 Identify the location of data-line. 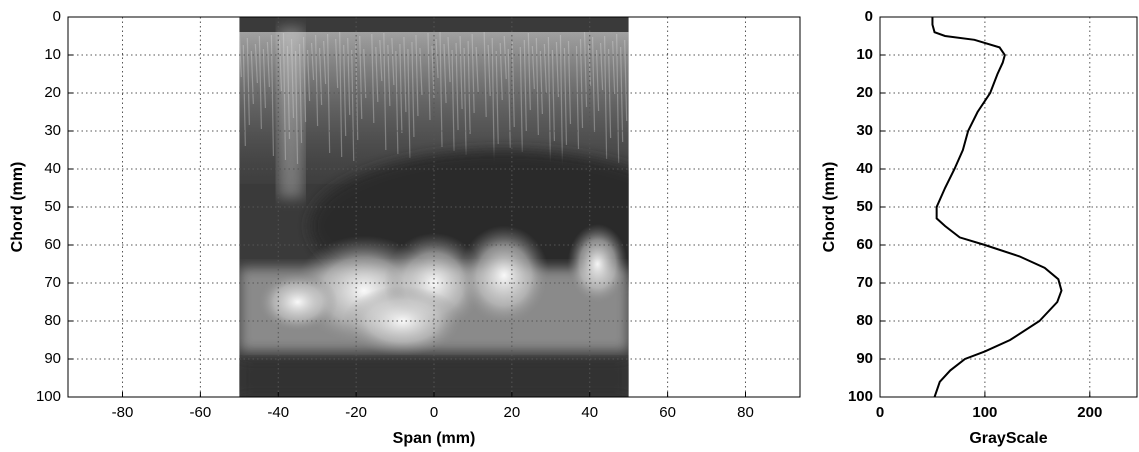
(997, 207).